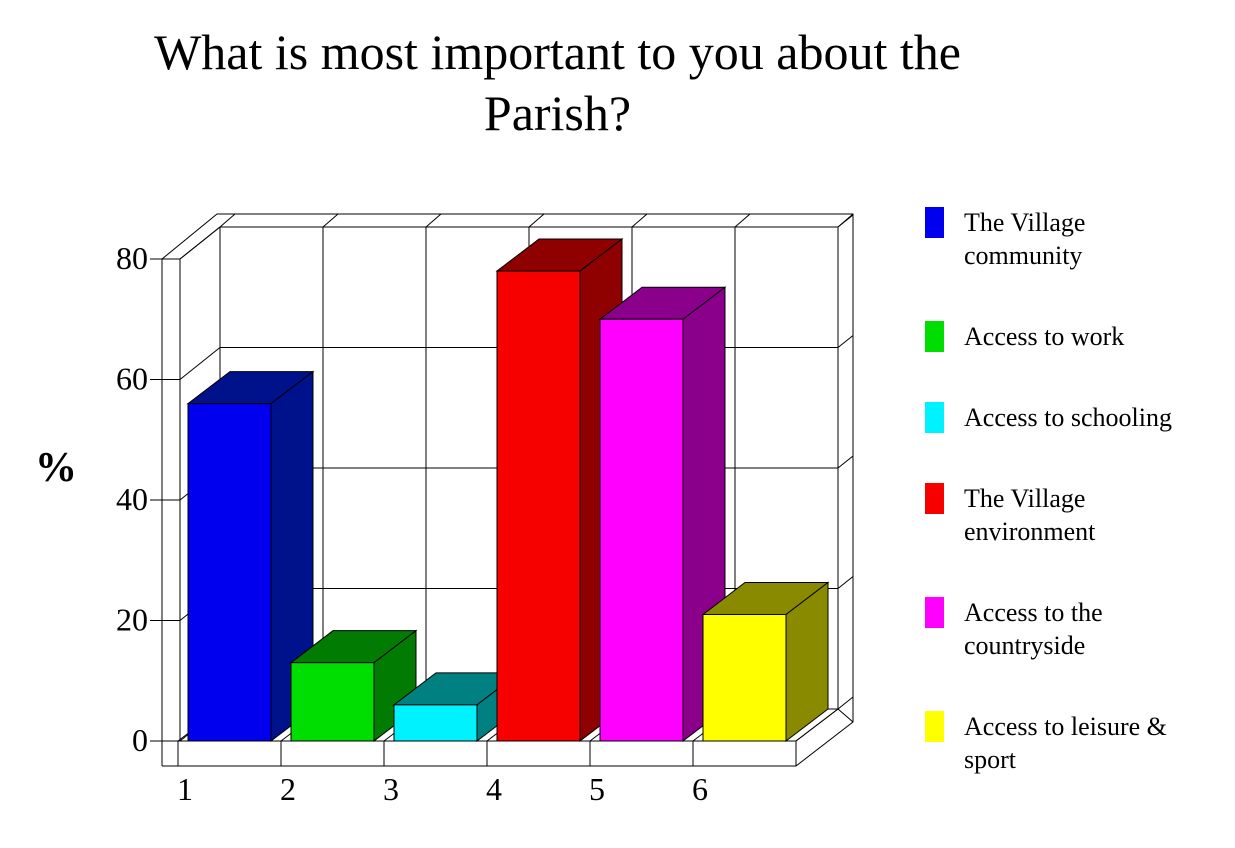  Describe the element at coordinates (1025, 239) in the screenshot. I see `legend-label-1: The Village community` at that location.